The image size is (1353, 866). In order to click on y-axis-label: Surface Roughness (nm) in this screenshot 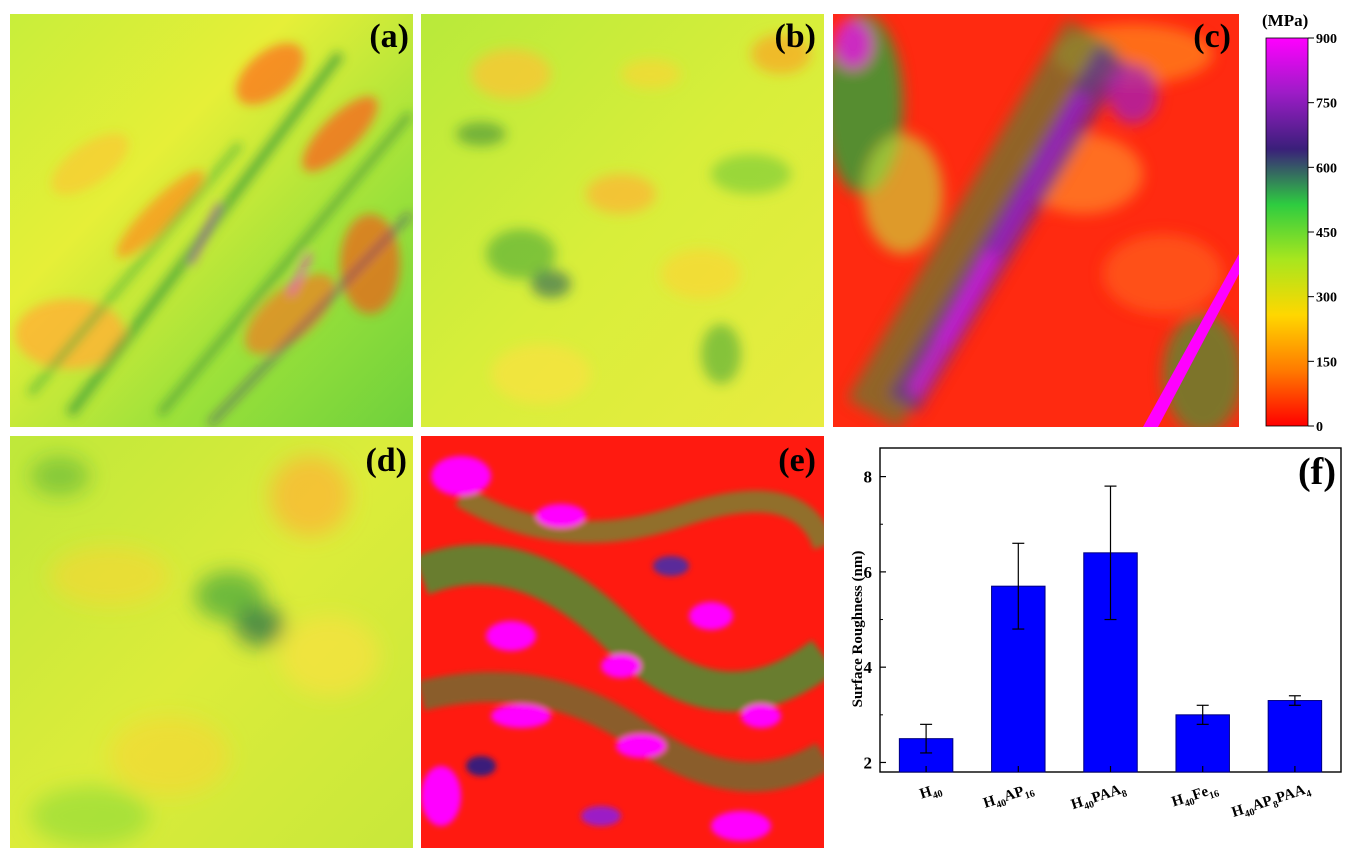, I will do `click(858, 629)`.